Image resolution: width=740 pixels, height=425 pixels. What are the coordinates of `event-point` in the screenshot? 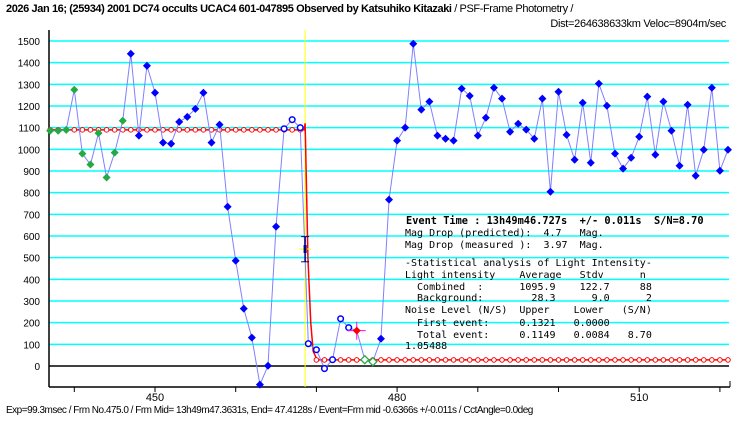 It's located at (305, 248).